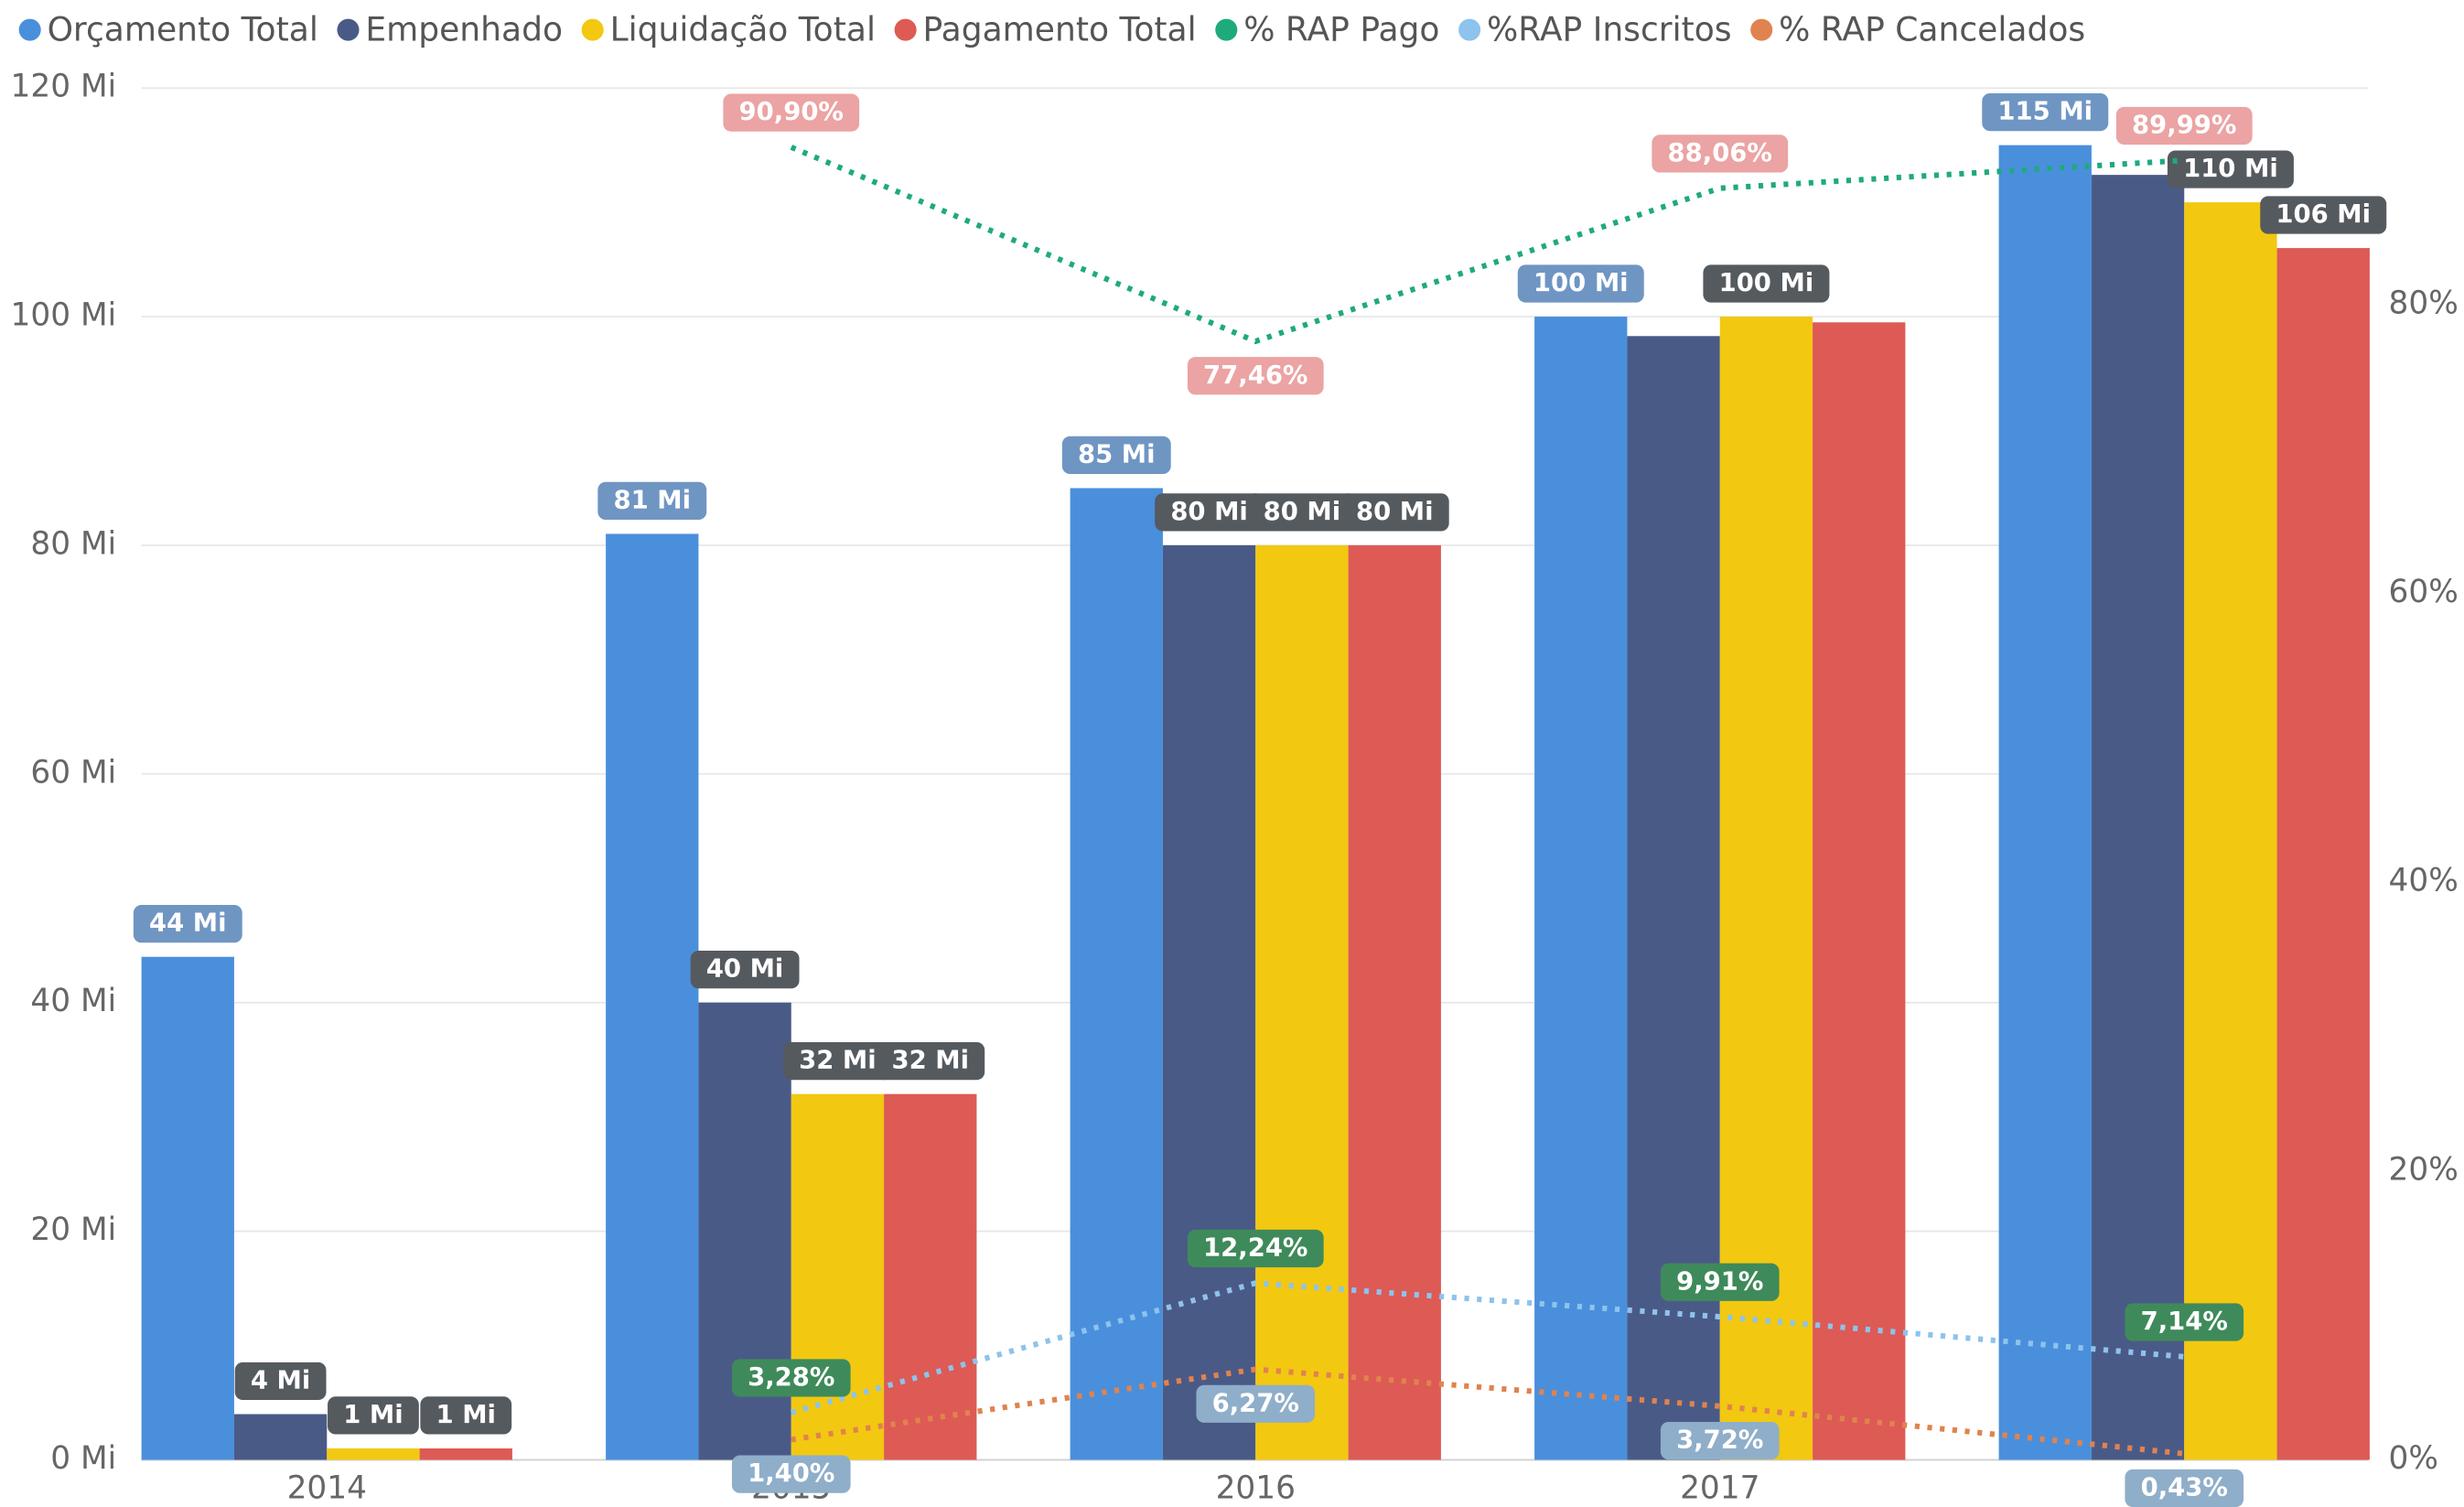 The width and height of the screenshot is (2464, 1507). What do you see at coordinates (64, 87) in the screenshot?
I see `y-tick-label: 120 Mi` at bounding box center [64, 87].